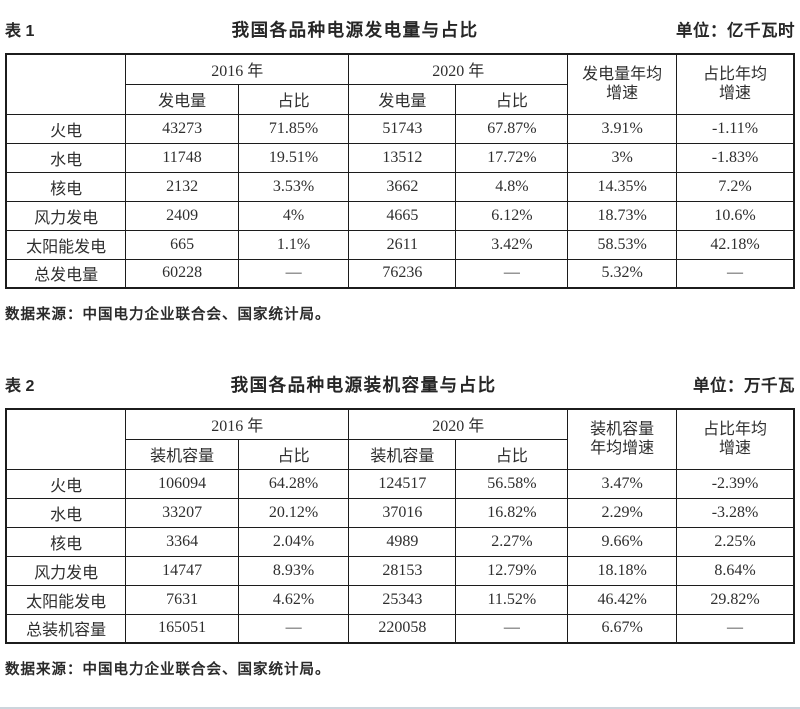  I want to click on table-row: 总装机容量 165051—220058—6.67% —, so click(400, 628).